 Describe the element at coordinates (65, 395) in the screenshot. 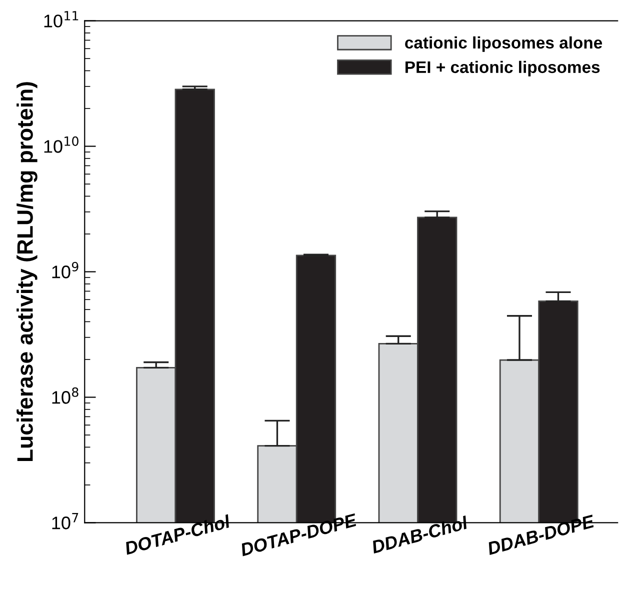

I see `y-tick-label: 10$^{8}$` at that location.